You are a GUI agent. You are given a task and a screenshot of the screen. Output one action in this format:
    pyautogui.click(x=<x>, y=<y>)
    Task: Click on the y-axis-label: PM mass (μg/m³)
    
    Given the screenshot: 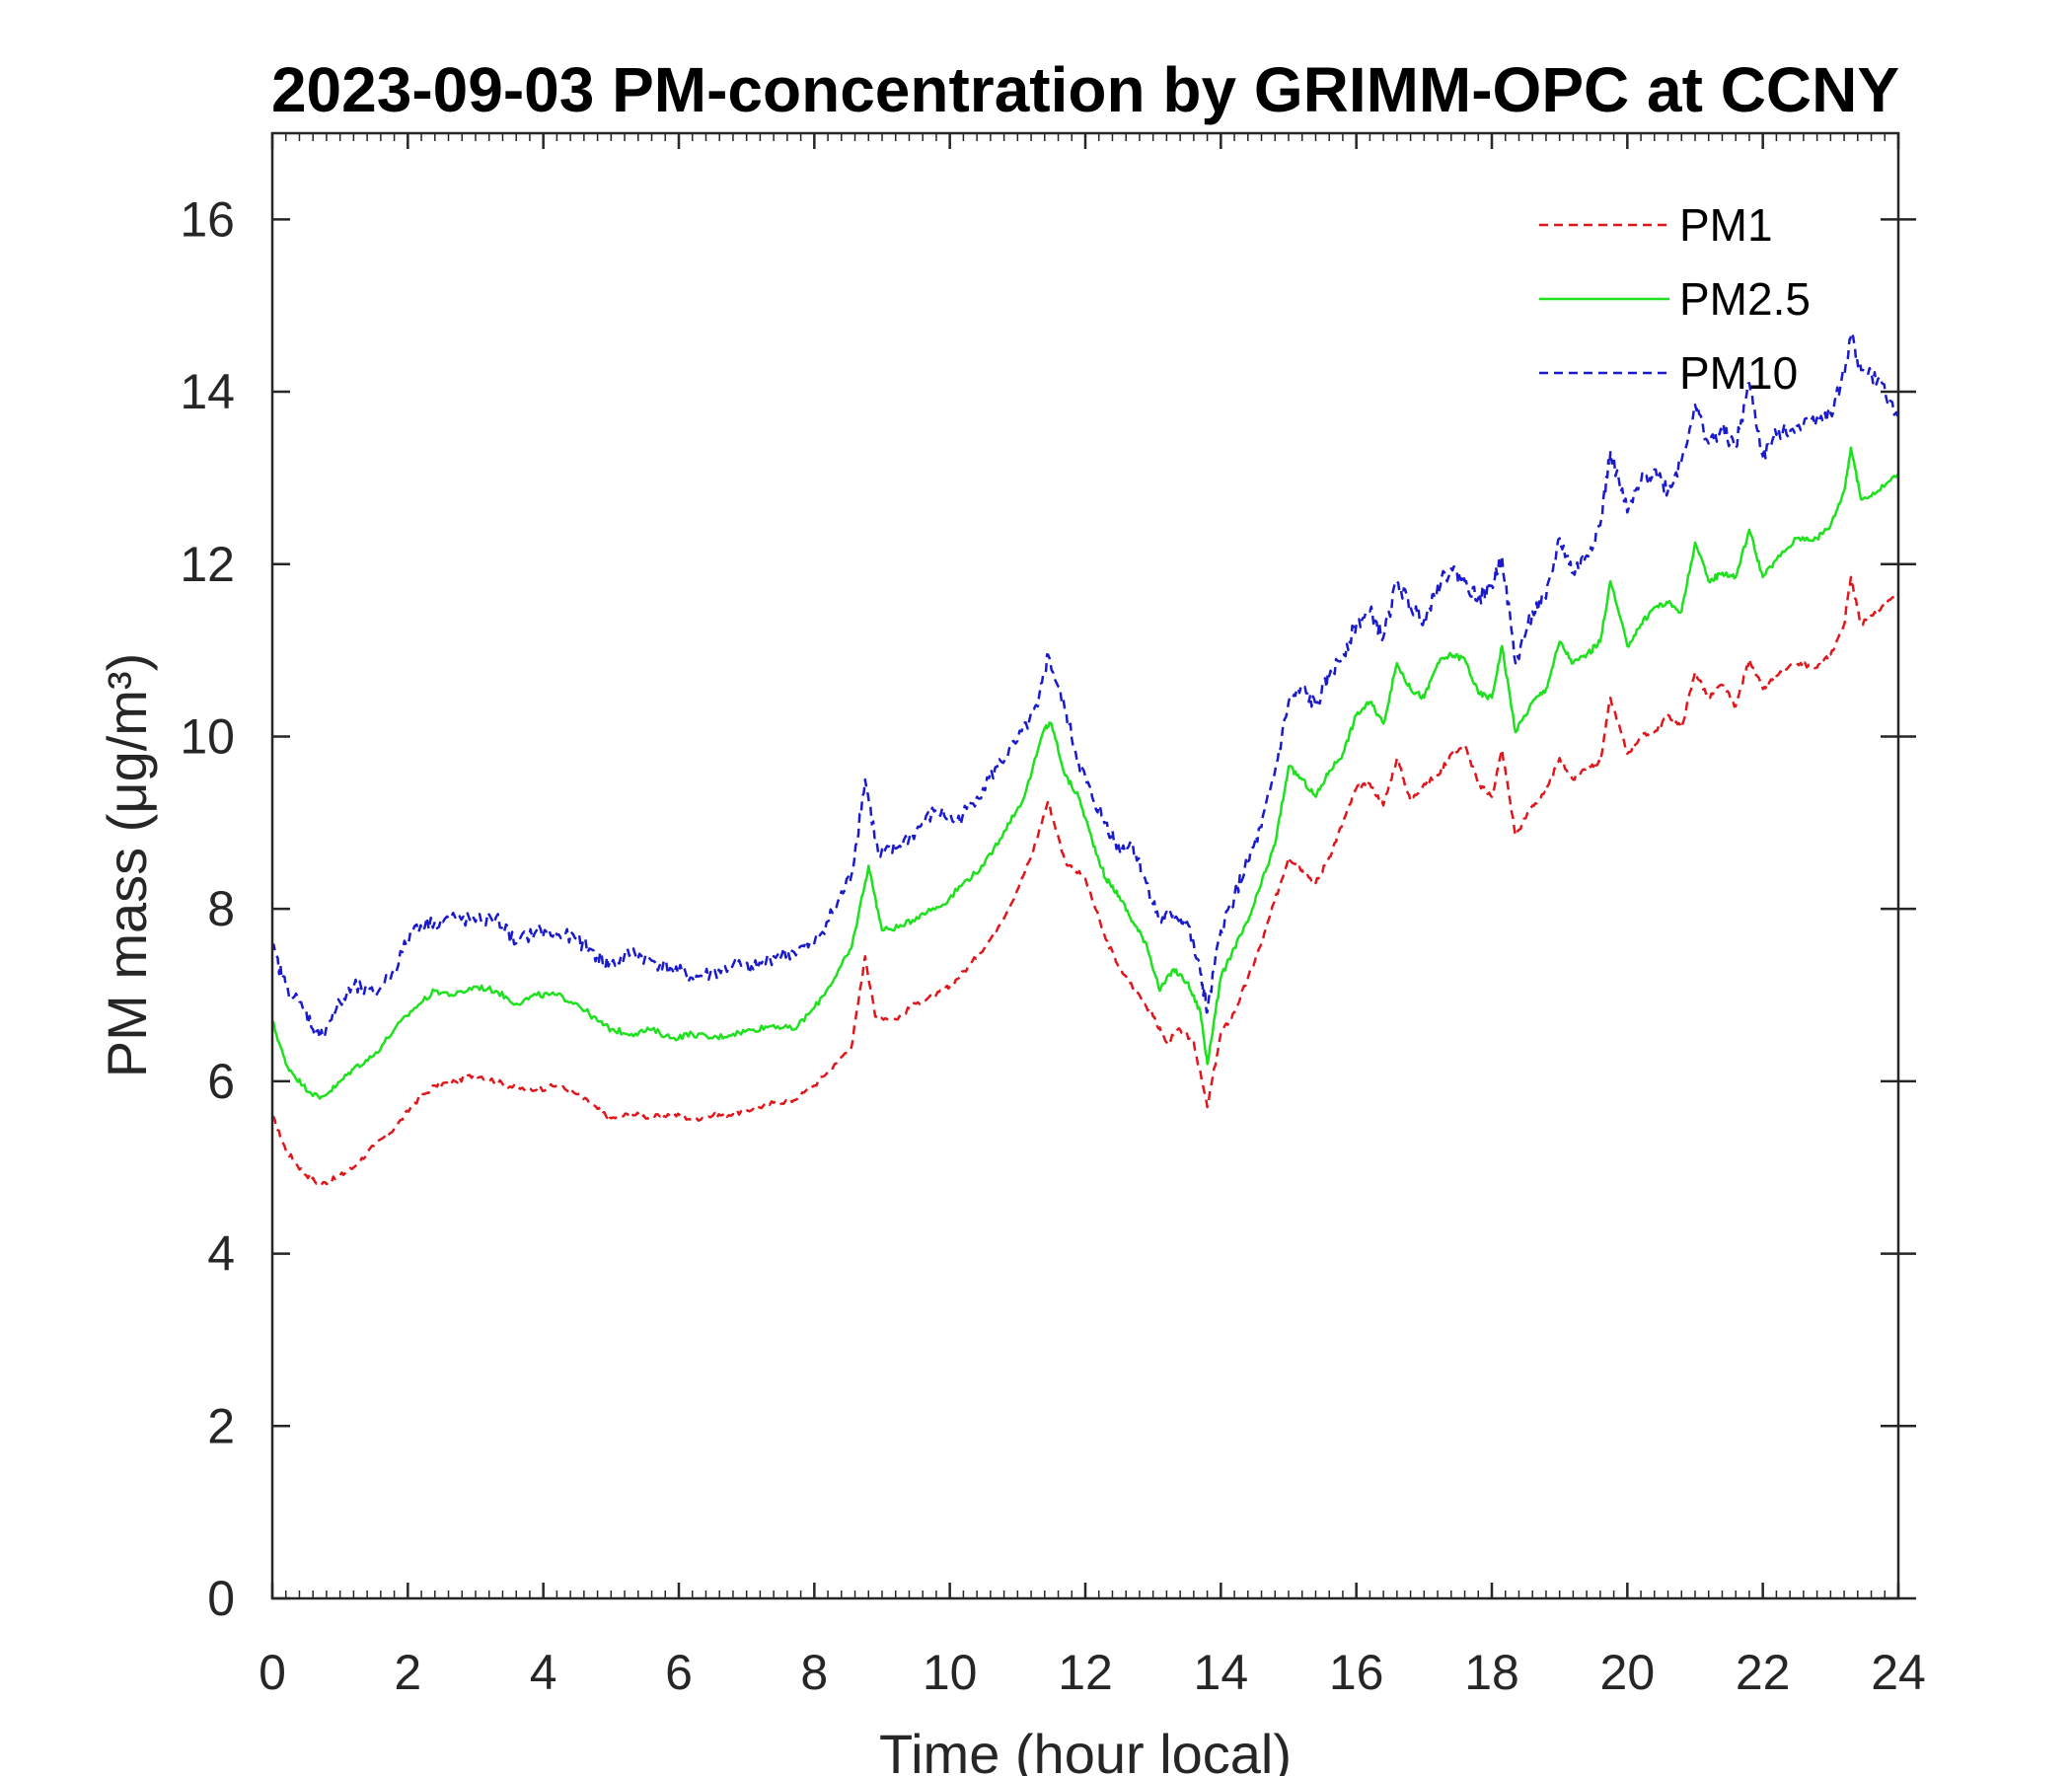 What is the action you would take?
    pyautogui.click(x=127, y=865)
    